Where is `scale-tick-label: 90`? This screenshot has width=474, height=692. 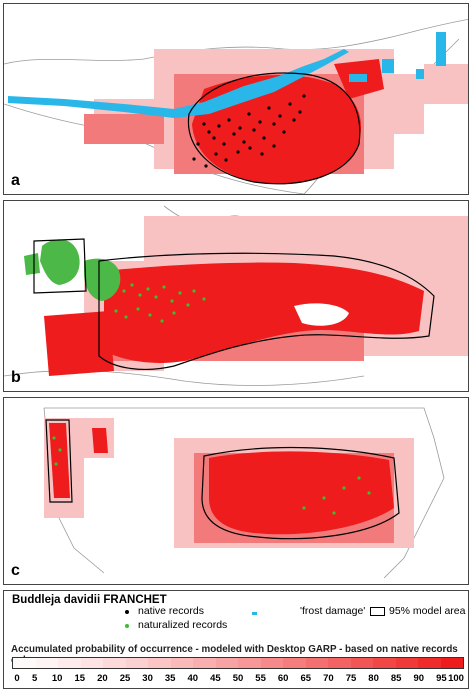
scale-tick-label: 90 is located at coordinates (419, 678).